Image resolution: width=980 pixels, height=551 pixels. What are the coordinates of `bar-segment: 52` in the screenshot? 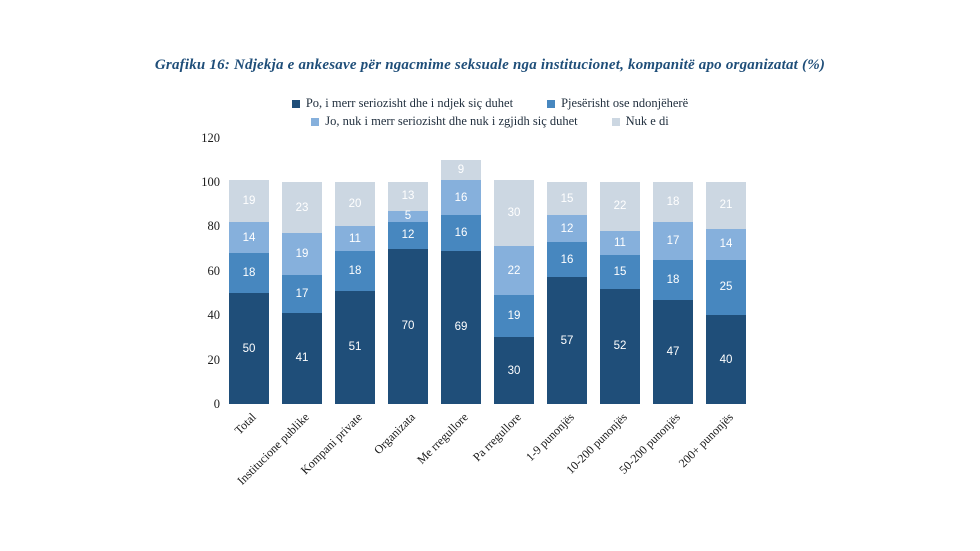 It's located at (620, 346).